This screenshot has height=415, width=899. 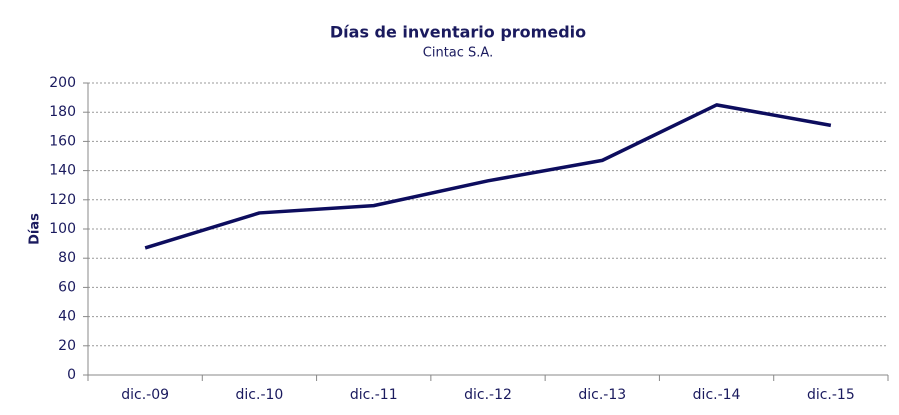 What do you see at coordinates (602, 395) in the screenshot?
I see `x-tick-label: dic.-13` at bounding box center [602, 395].